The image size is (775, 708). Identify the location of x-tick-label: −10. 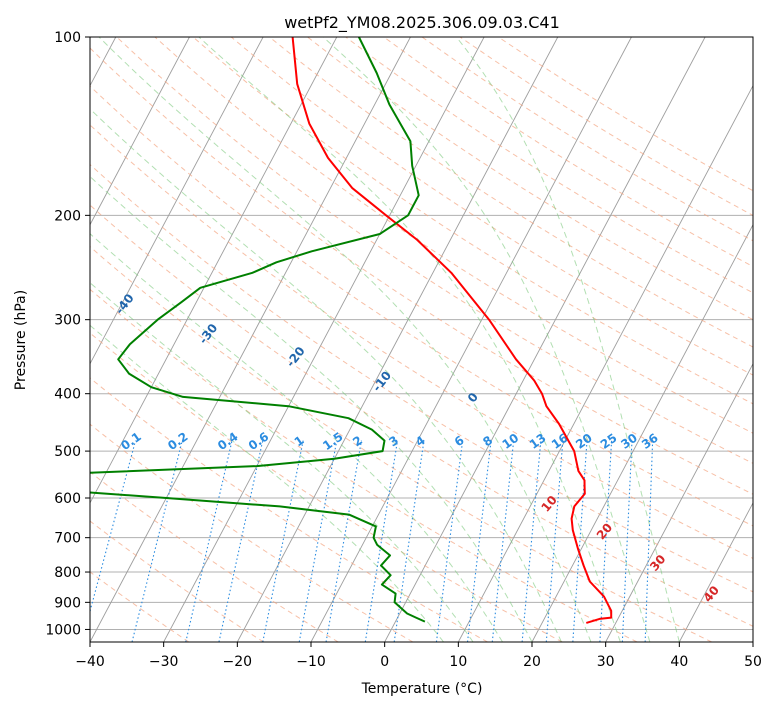
(311, 662).